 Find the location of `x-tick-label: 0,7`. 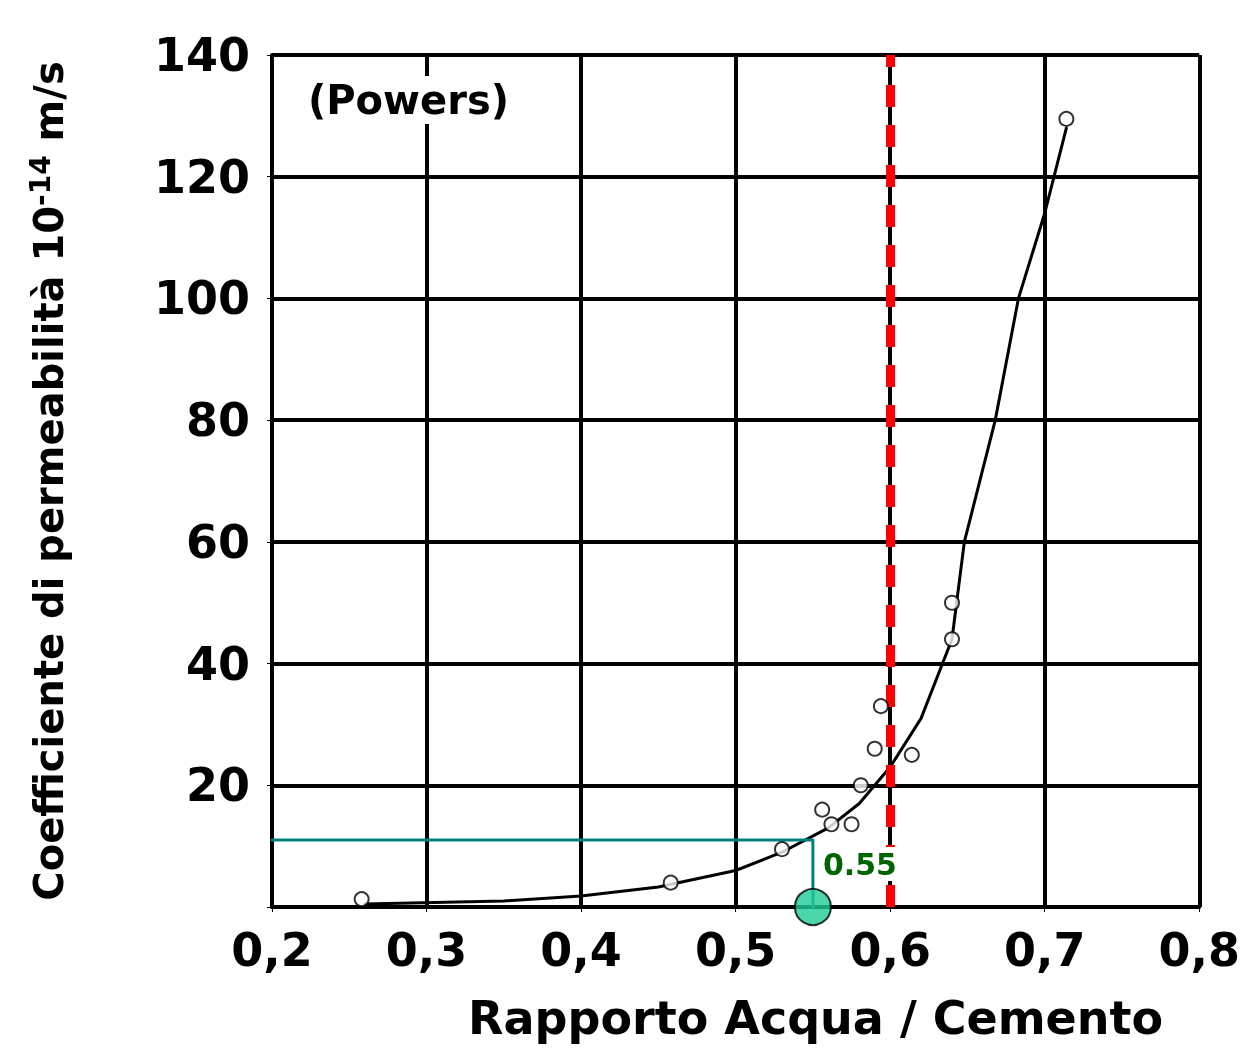

x-tick-label: 0,7 is located at coordinates (1044, 950).